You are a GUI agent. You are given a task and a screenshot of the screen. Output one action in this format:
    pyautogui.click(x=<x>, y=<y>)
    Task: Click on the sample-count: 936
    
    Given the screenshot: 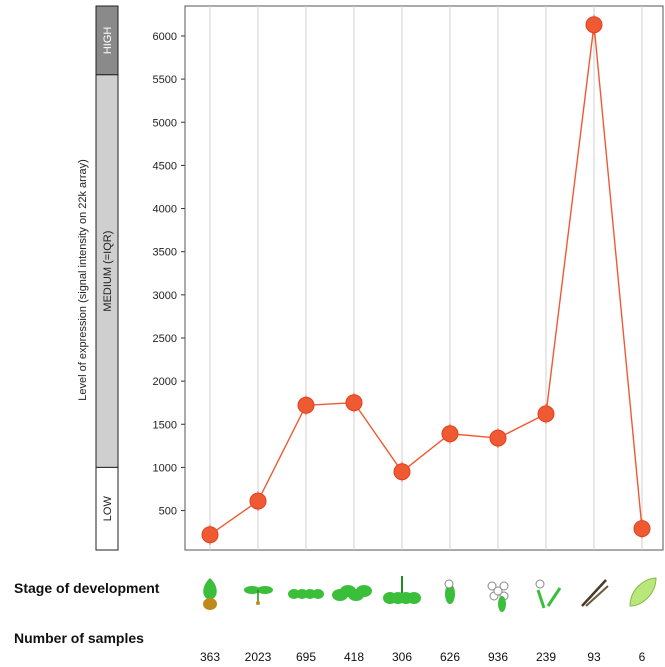 What is the action you would take?
    pyautogui.click(x=498, y=657)
    